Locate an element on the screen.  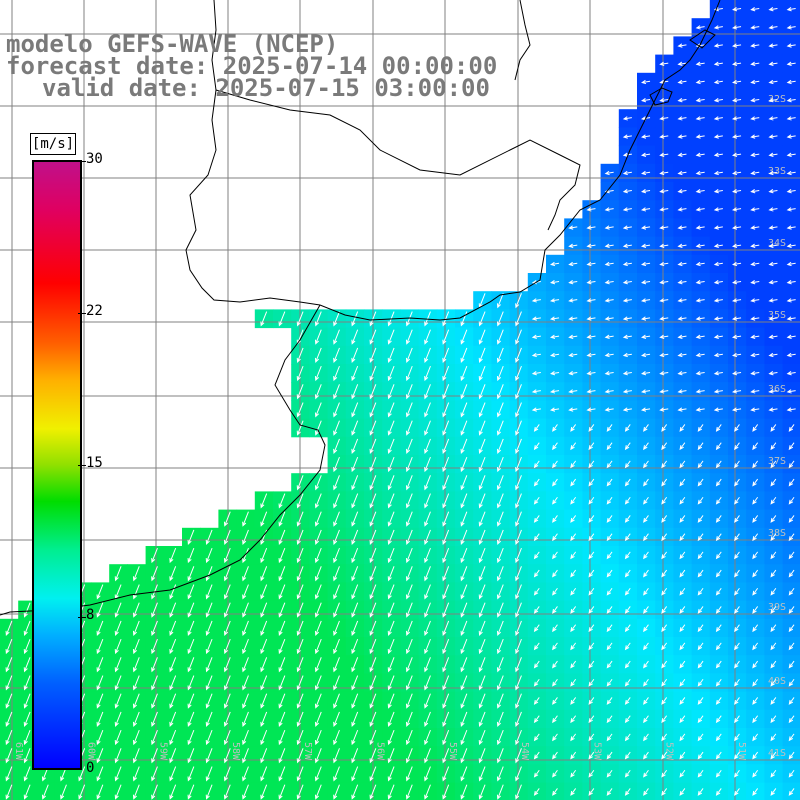
lat-label: 40S is located at coordinates (777, 681).